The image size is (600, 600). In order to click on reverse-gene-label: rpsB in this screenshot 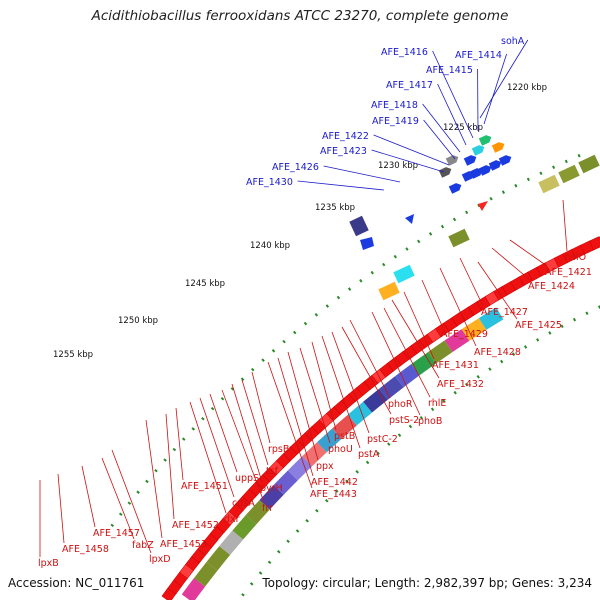, I will do `click(278, 449)`.